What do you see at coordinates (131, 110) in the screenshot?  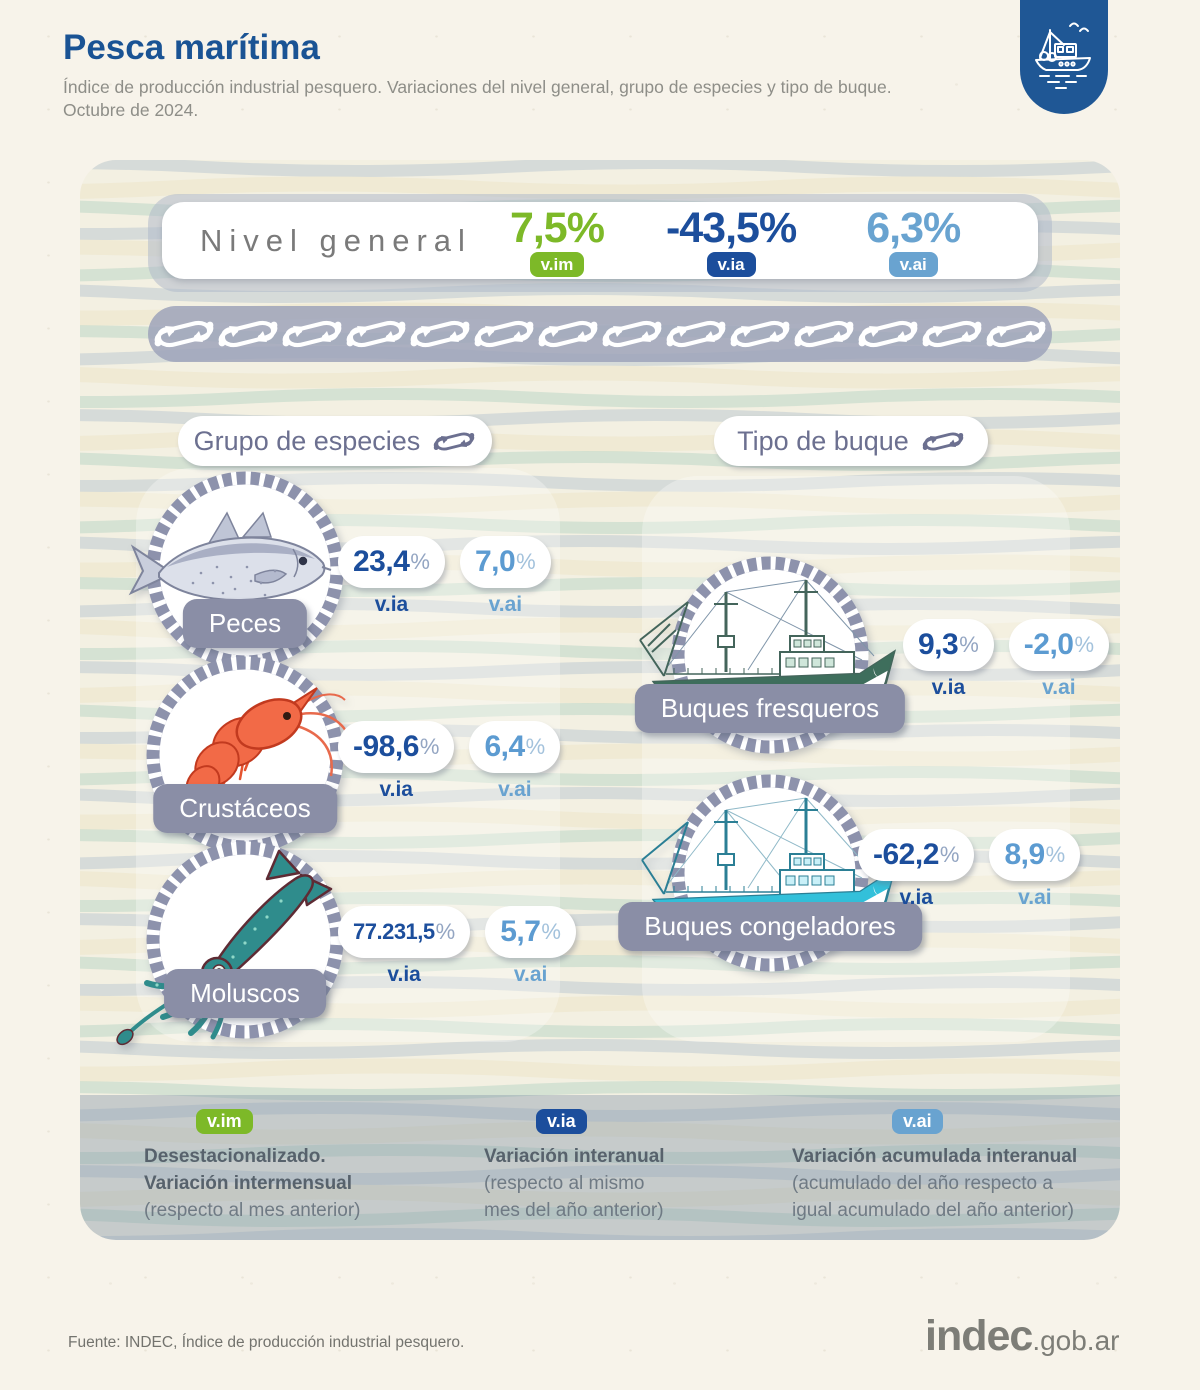 I see `subtitle-line2: Octubre de 2024.` at bounding box center [131, 110].